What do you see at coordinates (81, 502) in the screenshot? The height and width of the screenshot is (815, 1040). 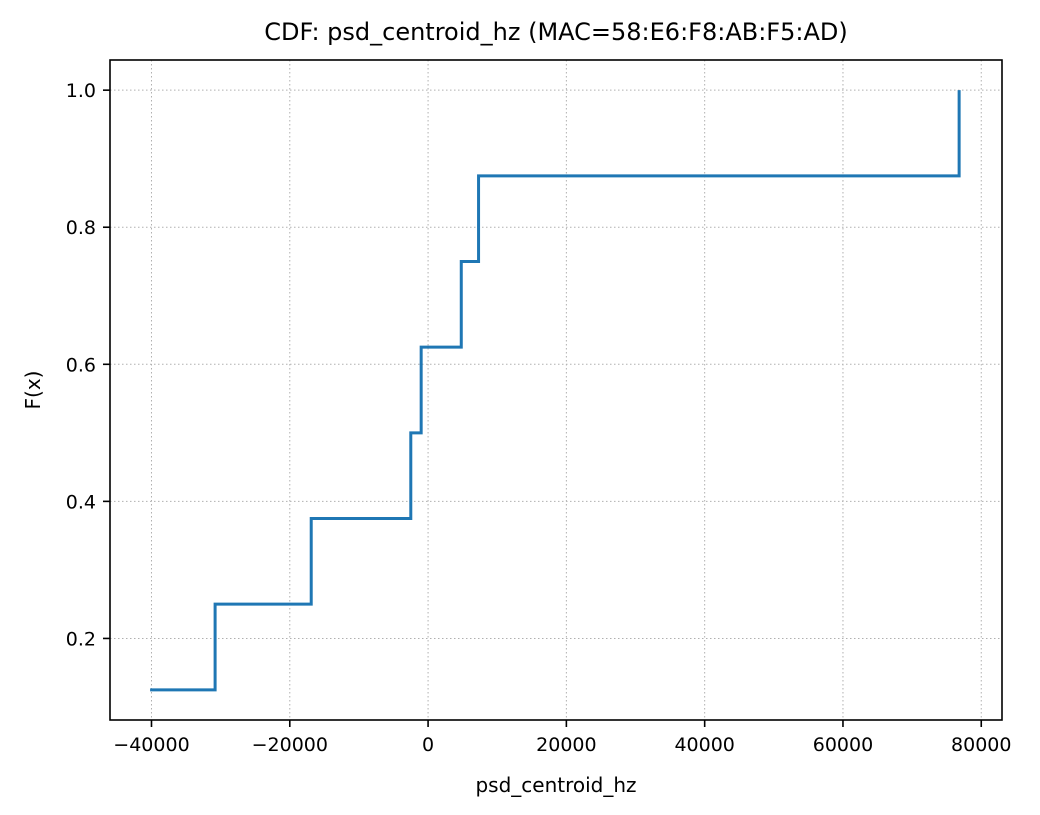 I see `y-tick-label: 0.4` at bounding box center [81, 502].